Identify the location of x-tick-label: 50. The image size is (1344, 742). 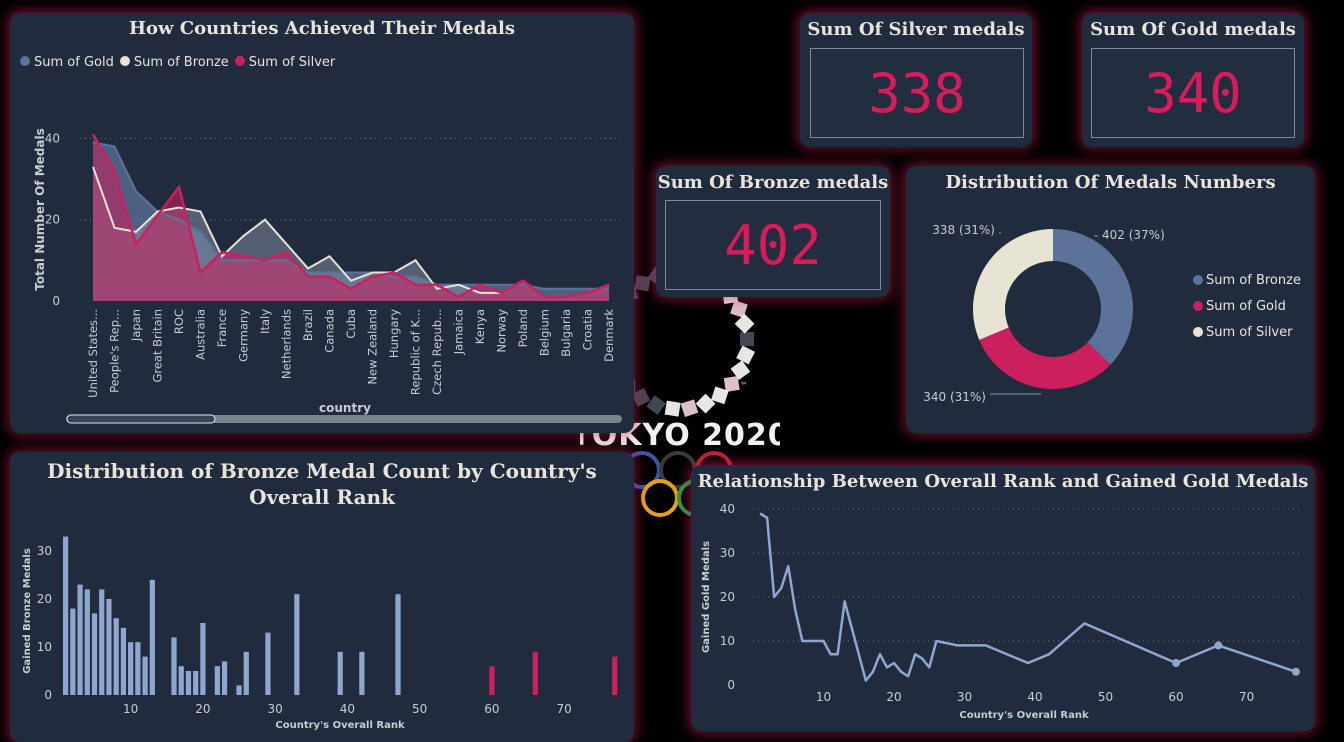
(1105, 697).